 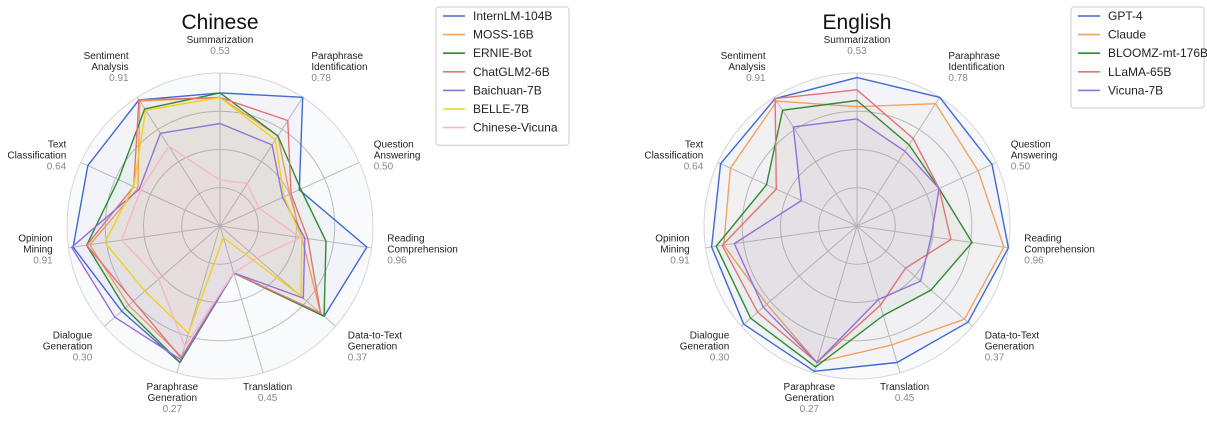 I want to click on axis-label-1-7: Dialogue Generation 0.30, so click(x=705, y=347).